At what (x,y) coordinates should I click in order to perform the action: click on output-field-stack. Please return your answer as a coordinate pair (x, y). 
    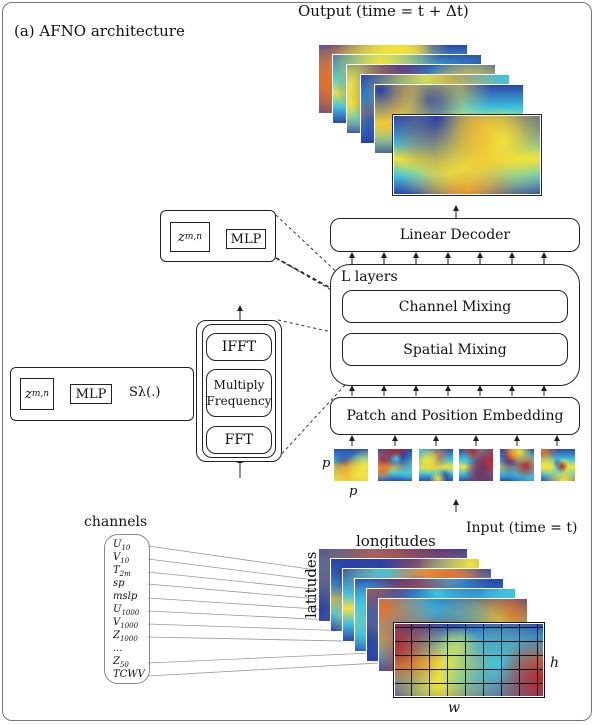
    Looking at the image, I should click on (421, 99).